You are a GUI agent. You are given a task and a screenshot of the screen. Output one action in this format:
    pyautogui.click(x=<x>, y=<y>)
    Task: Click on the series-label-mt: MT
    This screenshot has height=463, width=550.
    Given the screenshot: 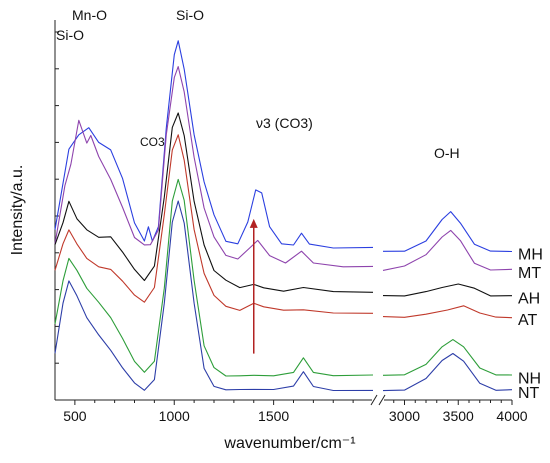 What is the action you would take?
    pyautogui.click(x=529, y=273)
    